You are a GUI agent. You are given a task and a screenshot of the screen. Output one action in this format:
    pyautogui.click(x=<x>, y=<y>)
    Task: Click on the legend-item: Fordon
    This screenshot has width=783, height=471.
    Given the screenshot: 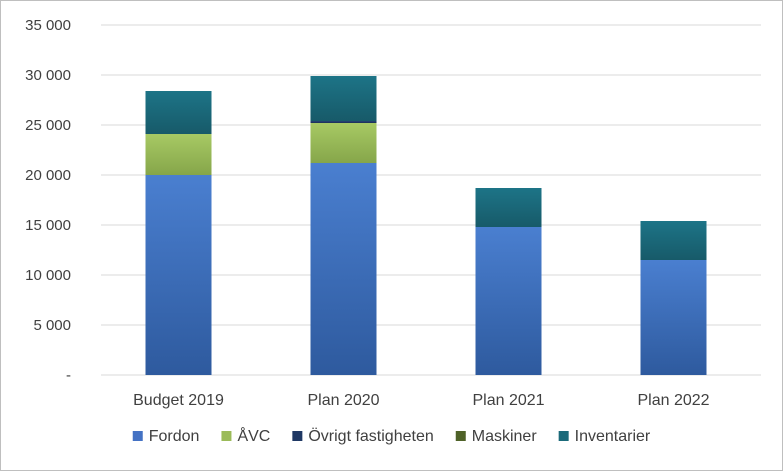 What is the action you would take?
    pyautogui.click(x=166, y=436)
    